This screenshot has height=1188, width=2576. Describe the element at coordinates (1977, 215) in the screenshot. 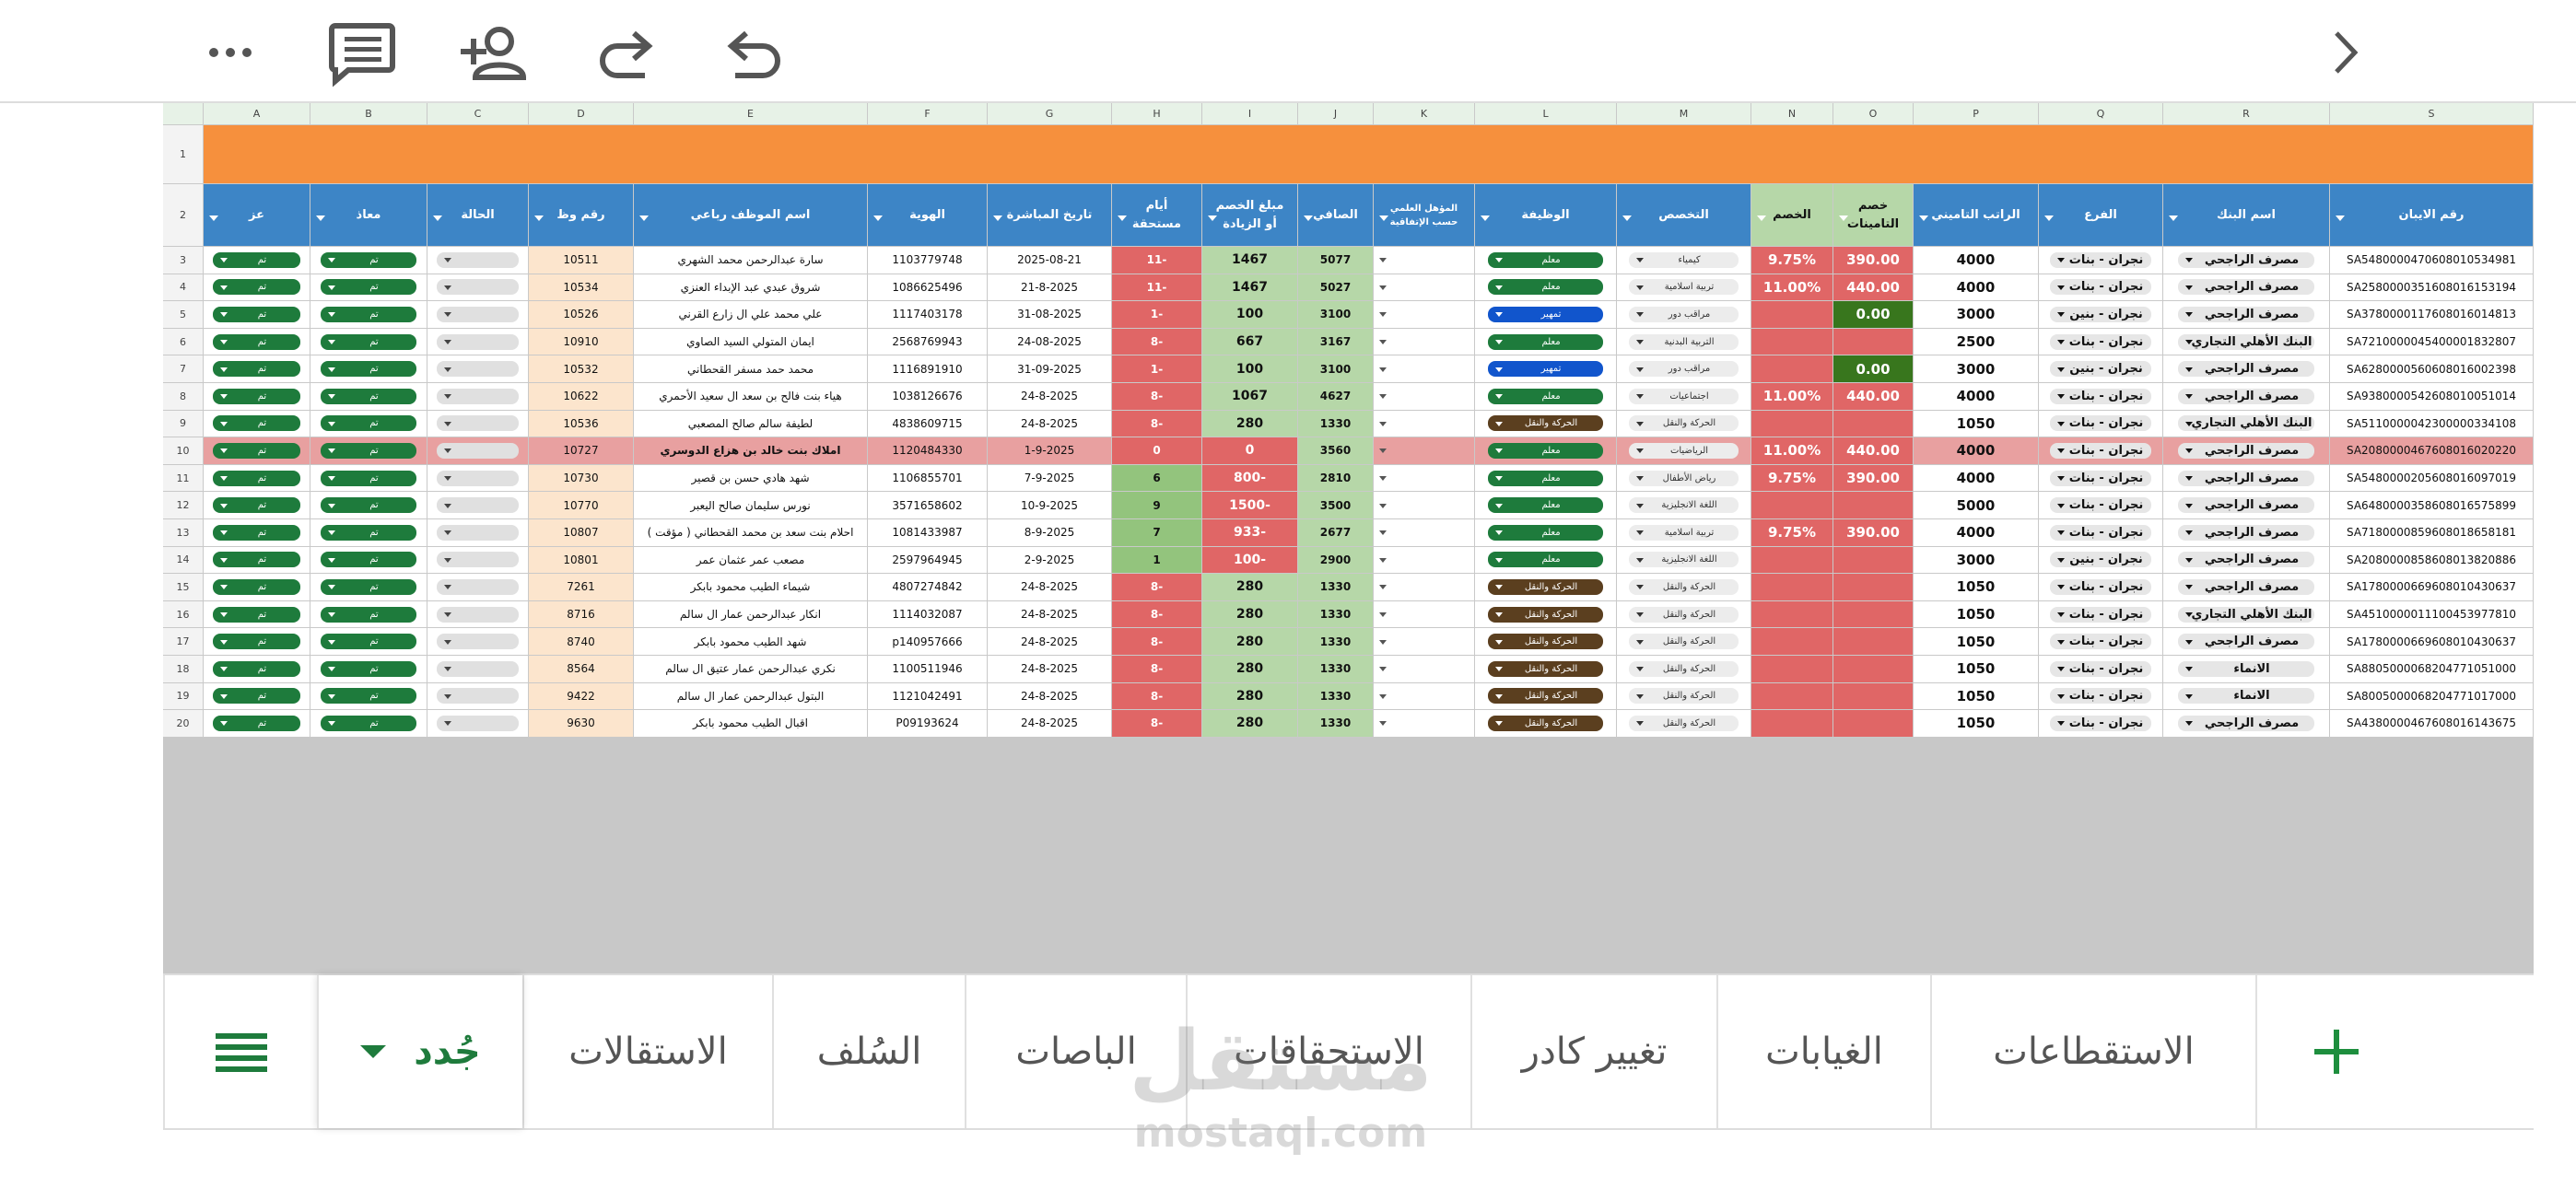

I see `column-header: الراتب التاميني` at that location.